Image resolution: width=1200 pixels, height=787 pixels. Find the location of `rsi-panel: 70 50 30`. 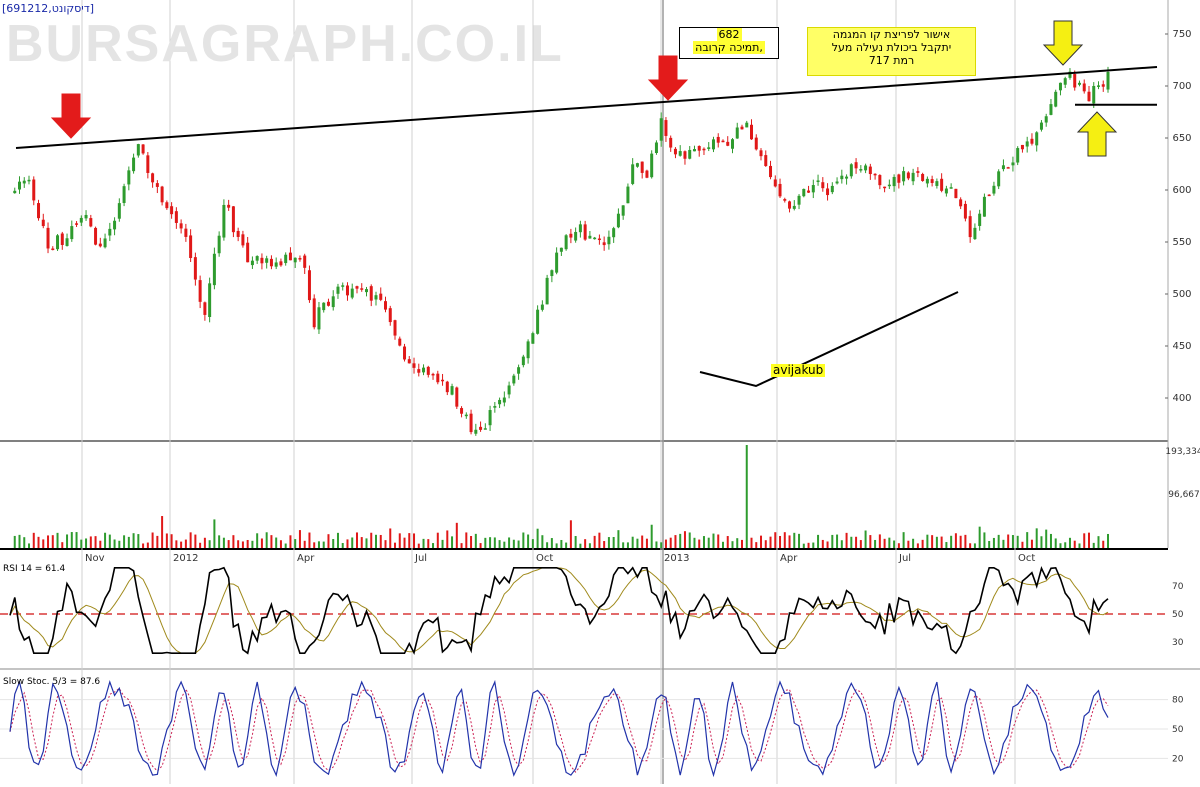

rsi-panel: 70 50 30 is located at coordinates (592, 610).